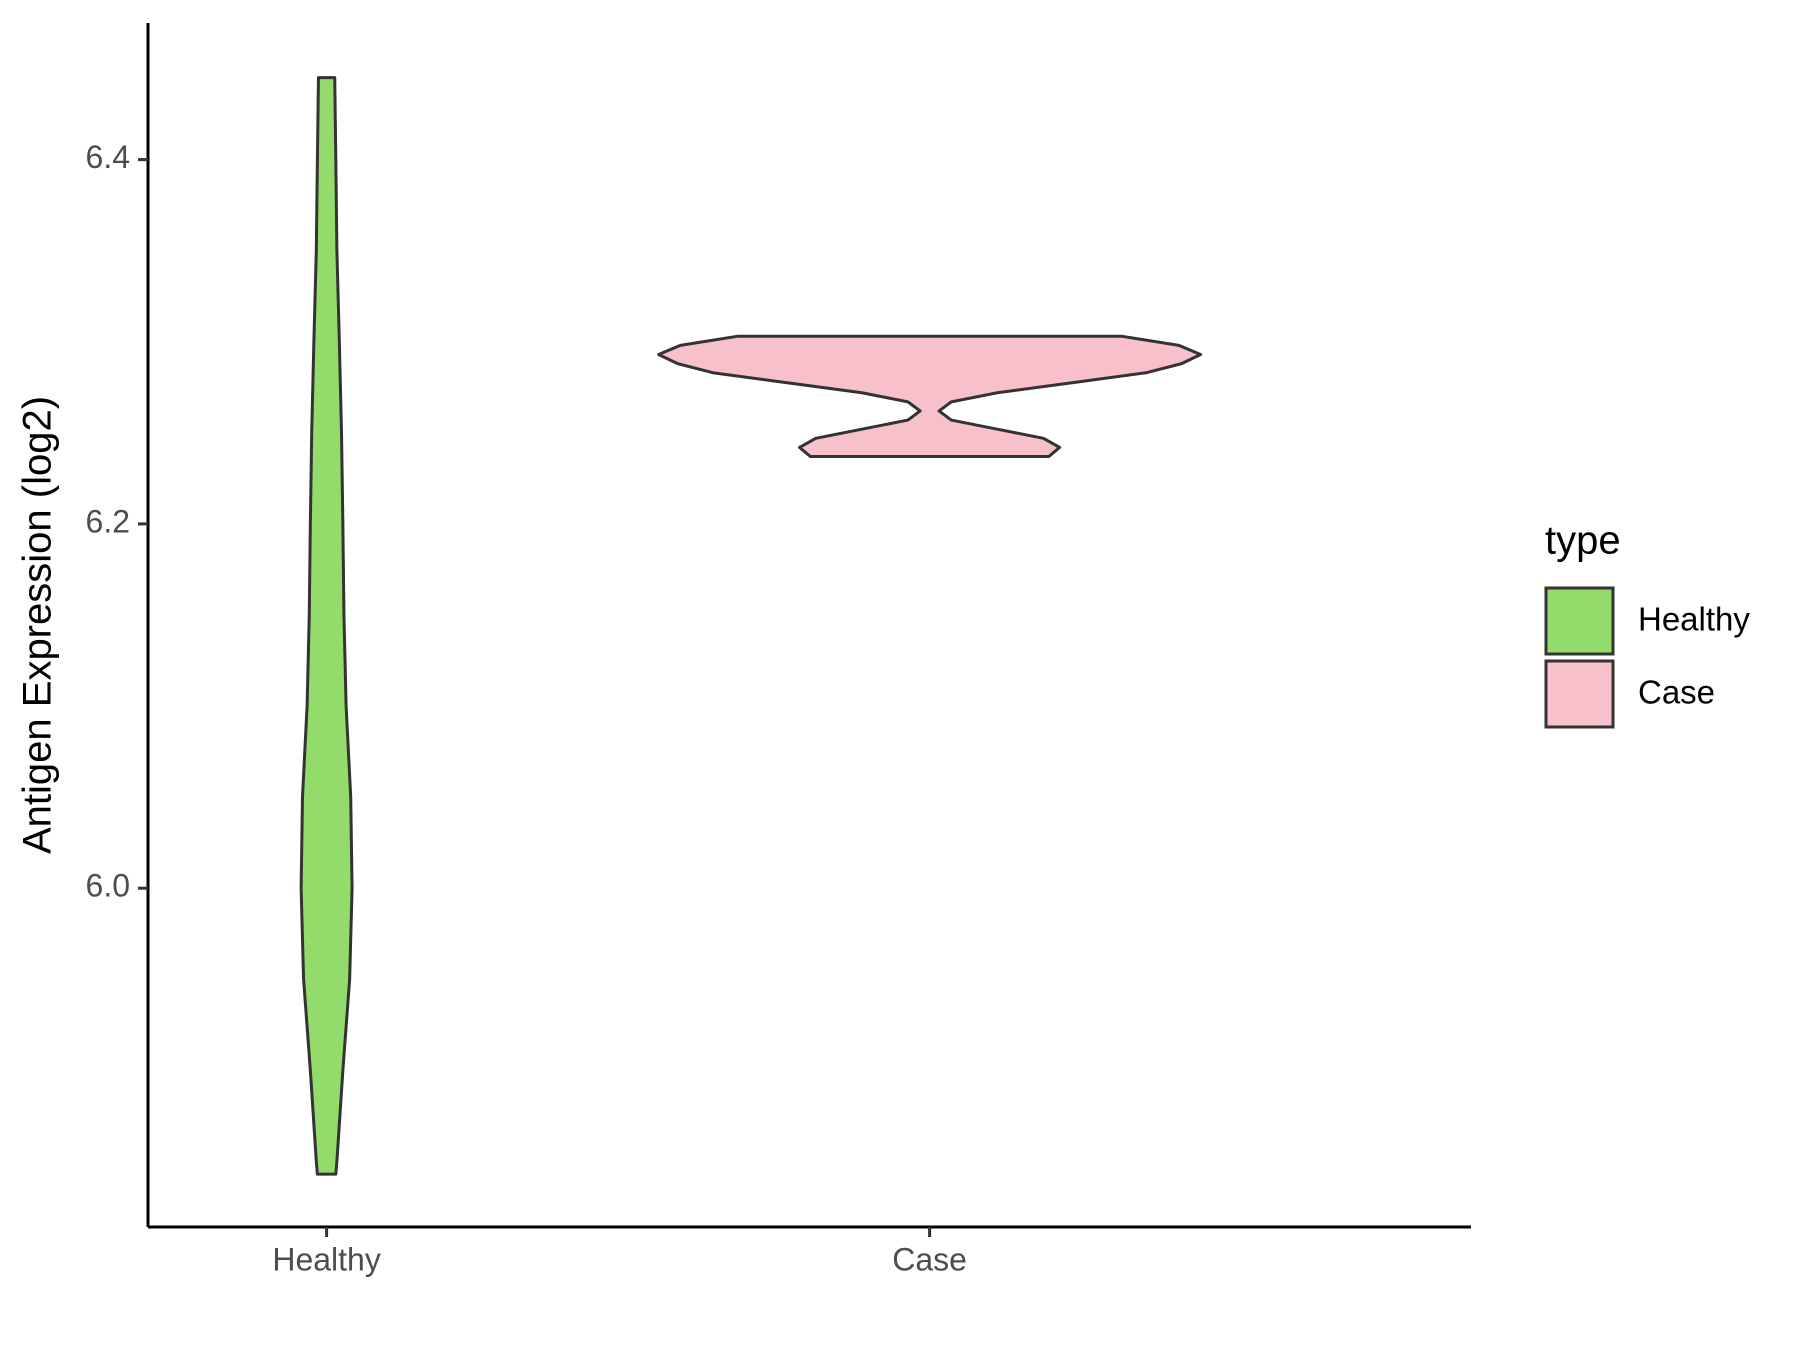 This screenshot has width=1800, height=1350. What do you see at coordinates (108, 521) in the screenshot?
I see `y-tick-label: 6.2` at bounding box center [108, 521].